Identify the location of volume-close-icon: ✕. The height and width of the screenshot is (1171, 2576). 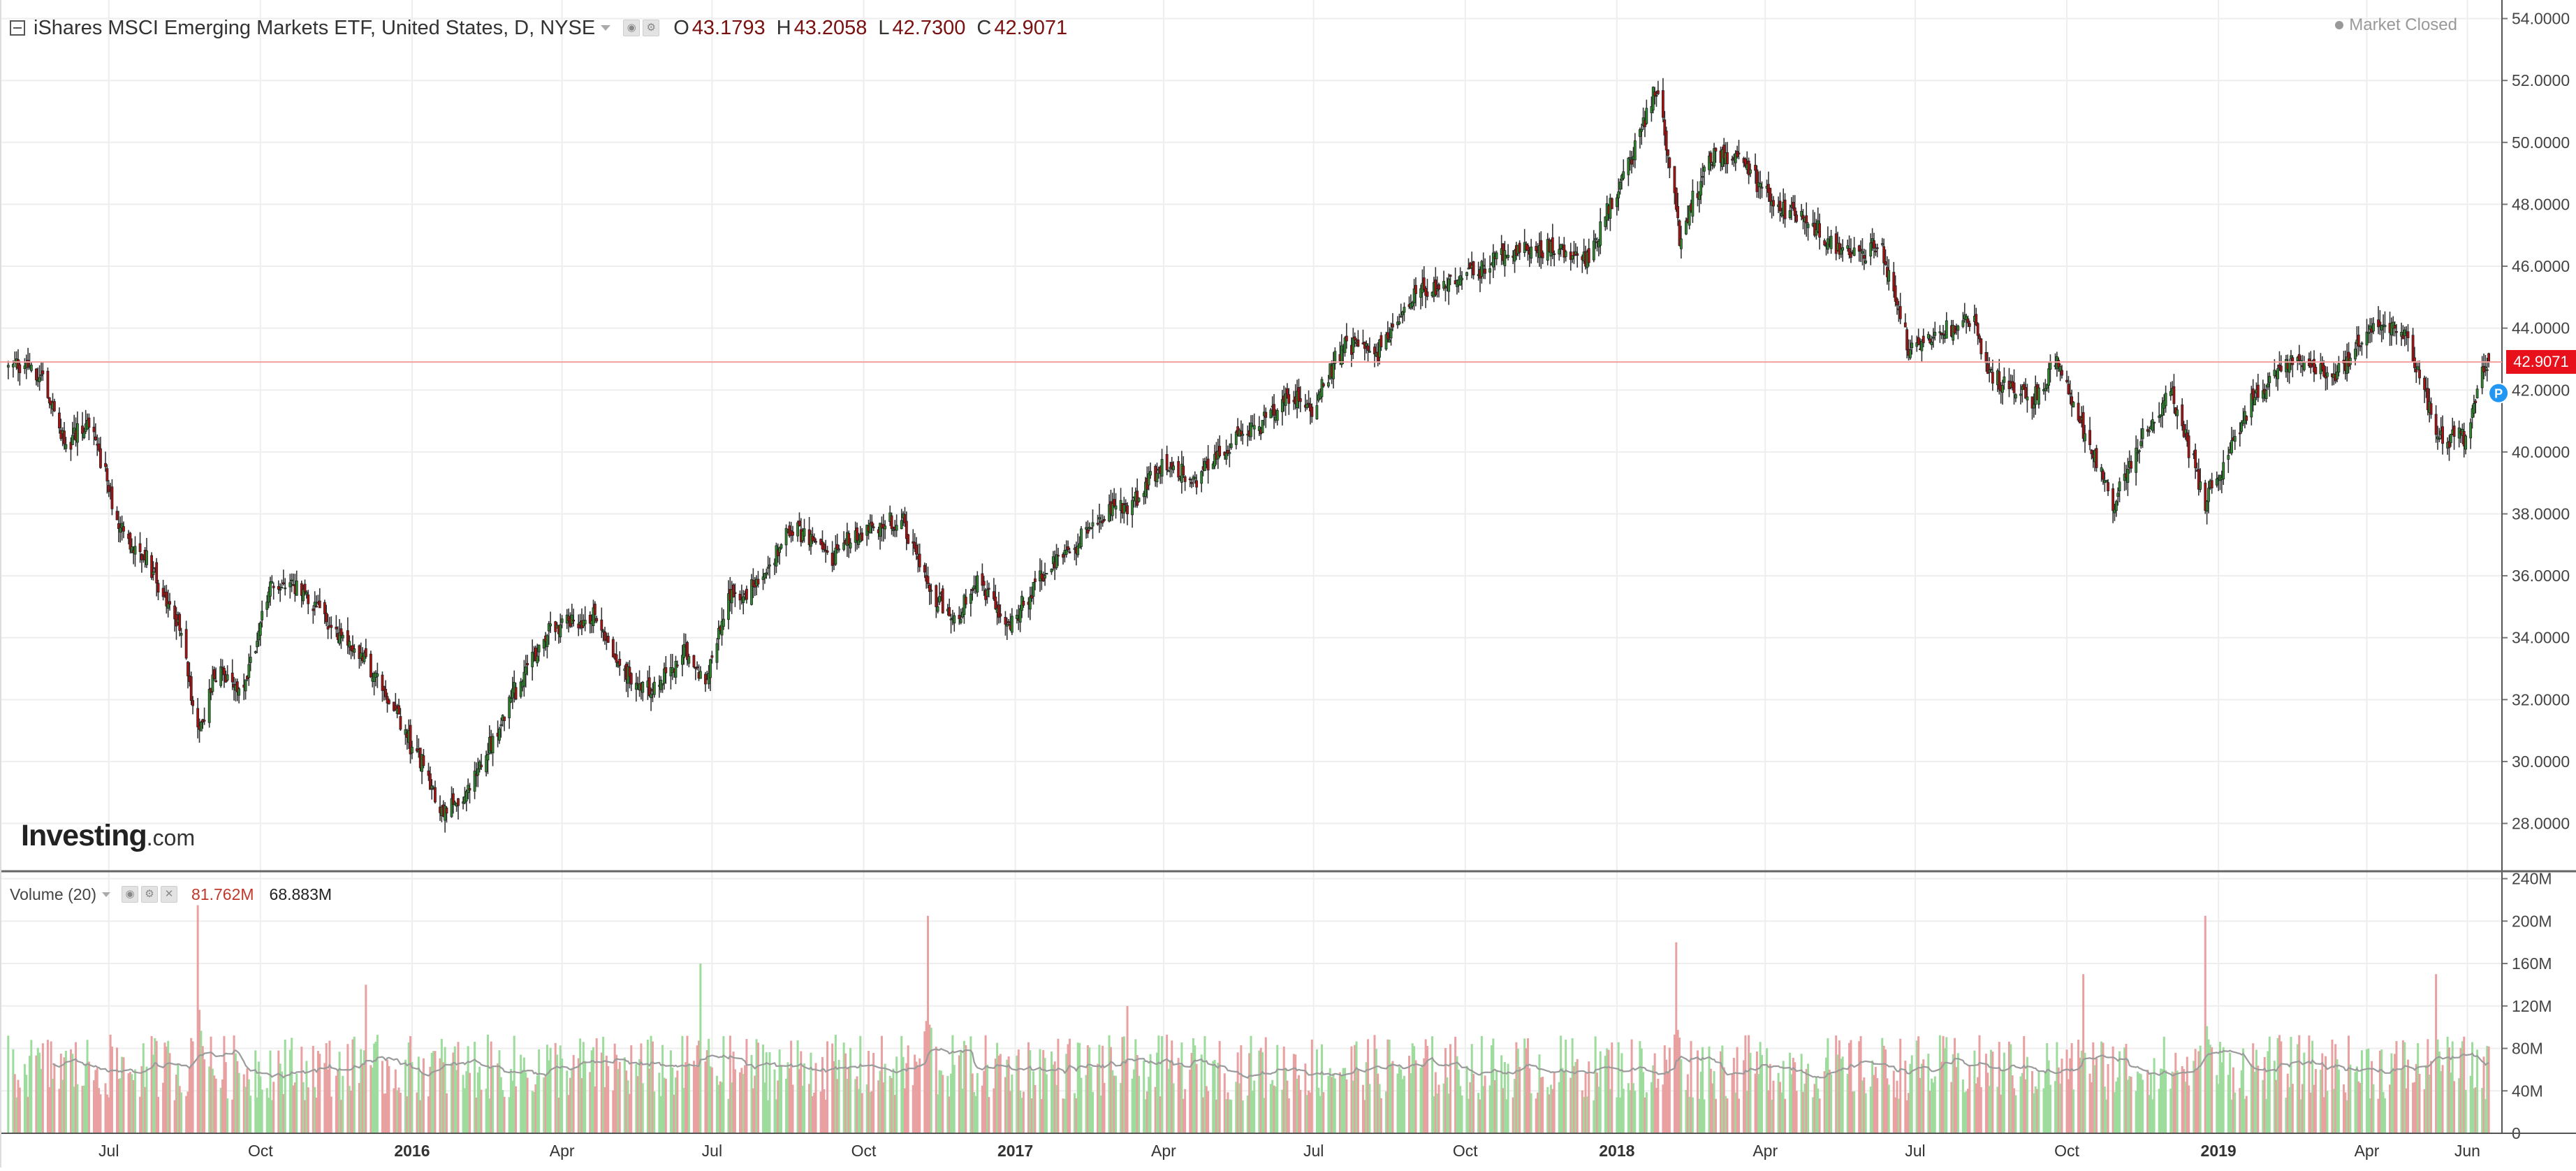
(169, 895).